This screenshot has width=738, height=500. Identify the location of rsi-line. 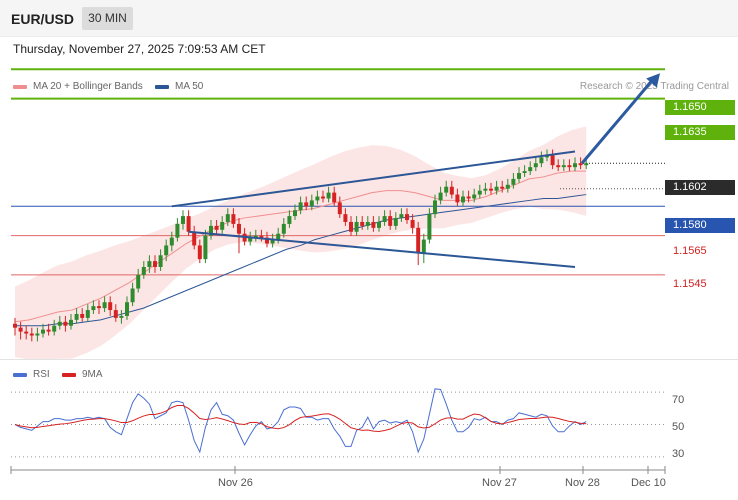
(300, 421).